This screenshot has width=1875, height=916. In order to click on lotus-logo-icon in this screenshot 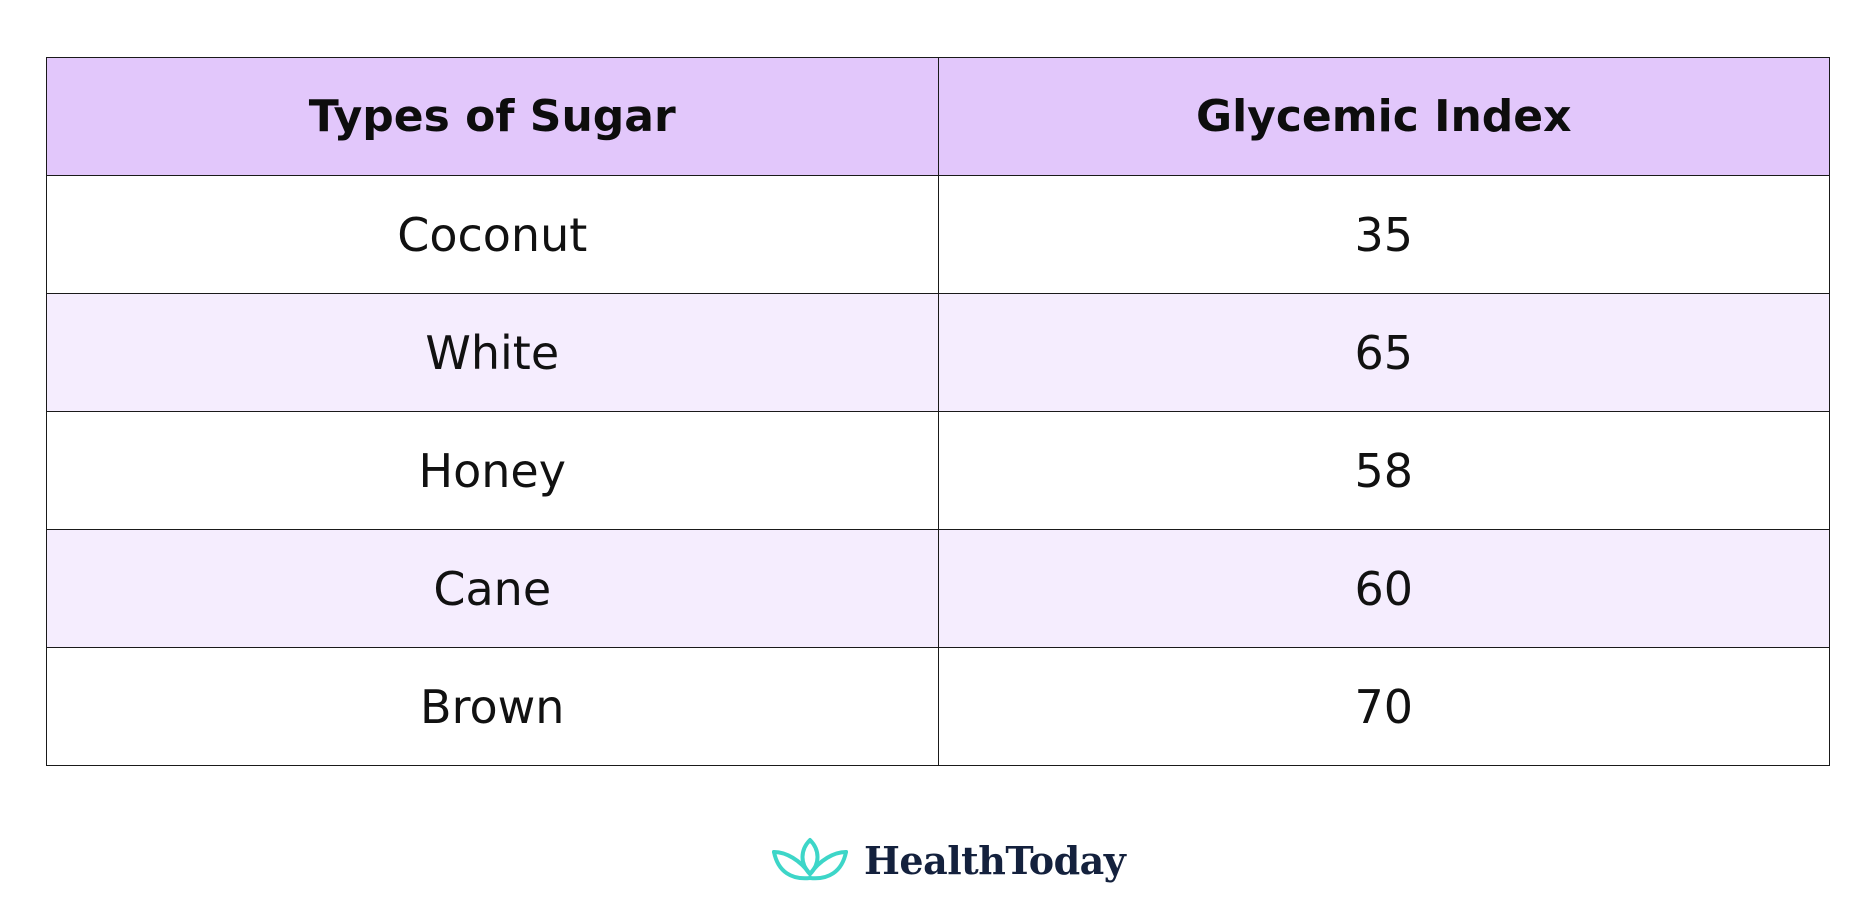, I will do `click(810, 859)`.